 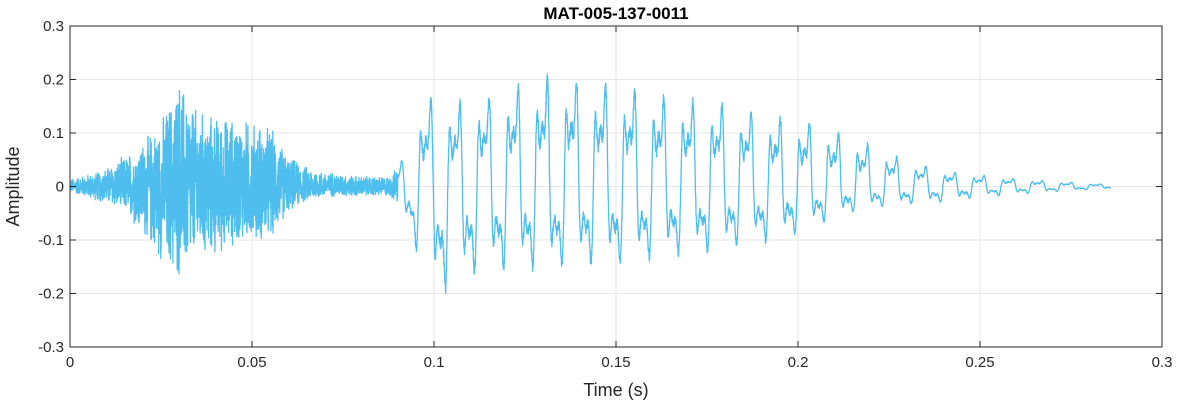 I want to click on x-tick-label: 0.15, so click(x=615, y=362).